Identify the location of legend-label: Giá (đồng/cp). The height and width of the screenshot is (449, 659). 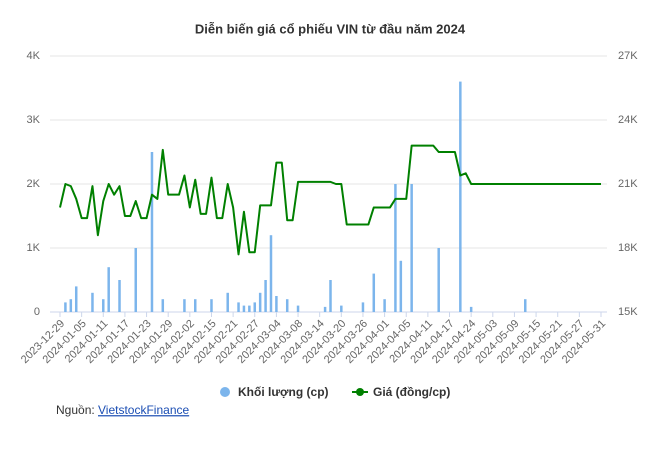
(411, 392).